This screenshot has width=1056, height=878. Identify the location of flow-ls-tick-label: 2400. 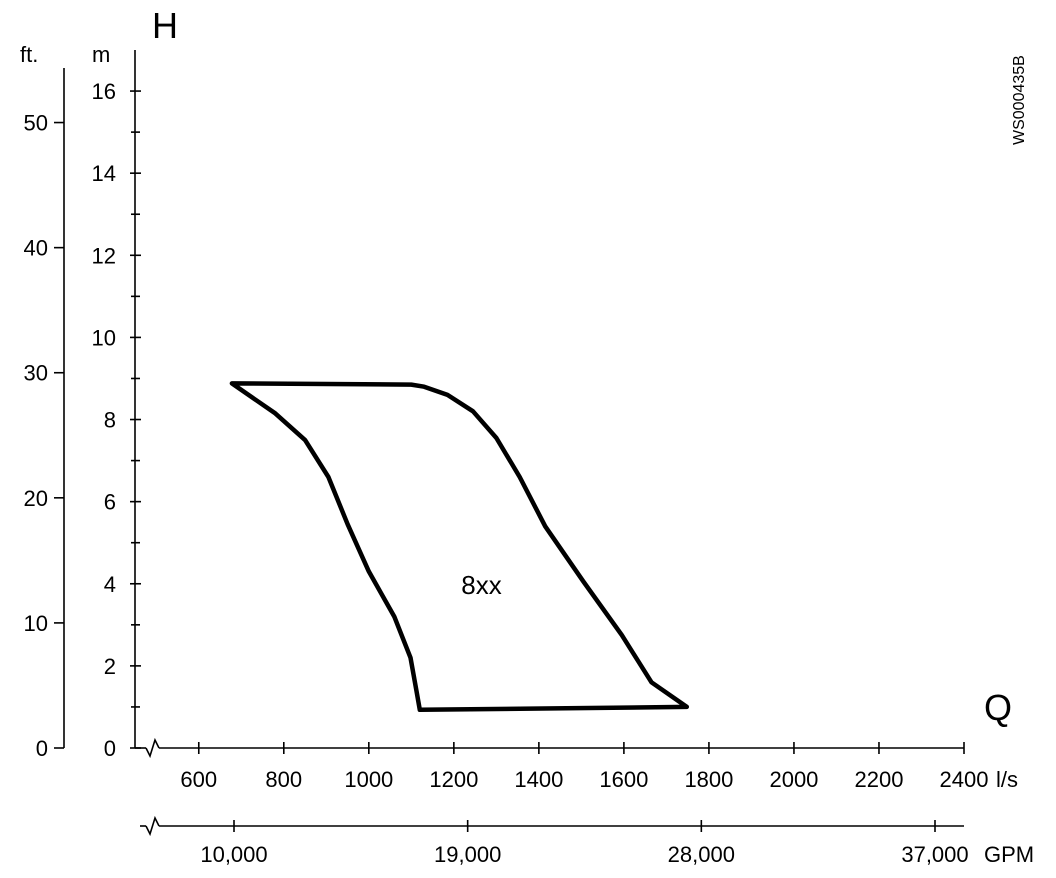
(964, 779).